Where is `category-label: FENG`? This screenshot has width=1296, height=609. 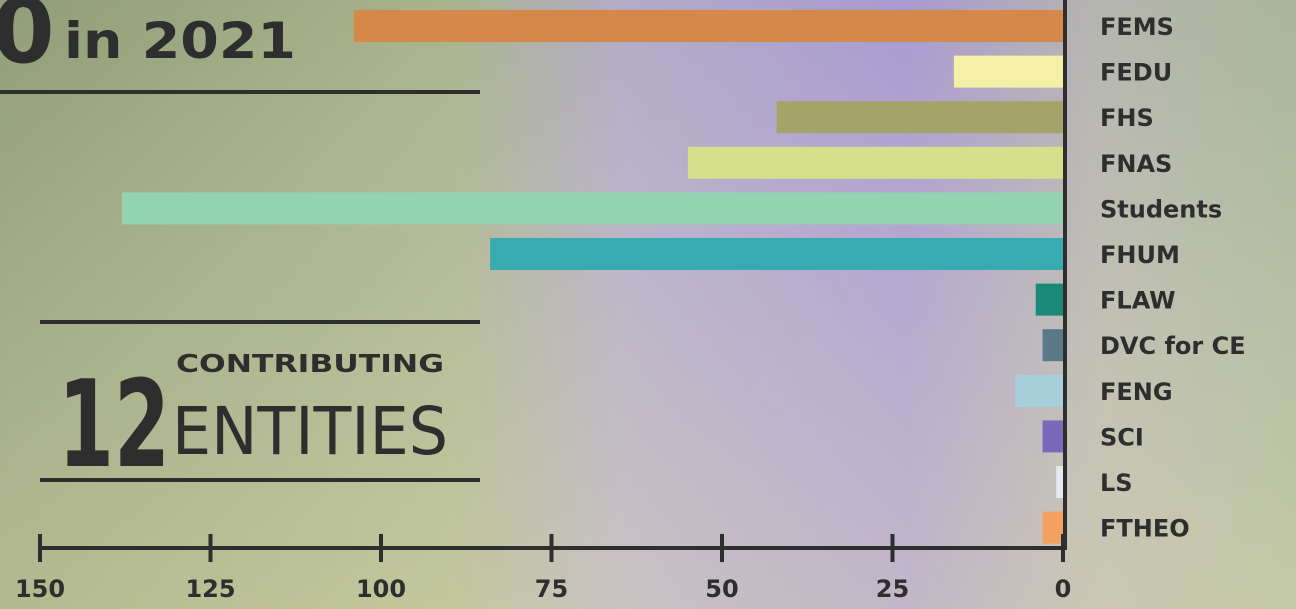
category-label: FENG is located at coordinates (1136, 392).